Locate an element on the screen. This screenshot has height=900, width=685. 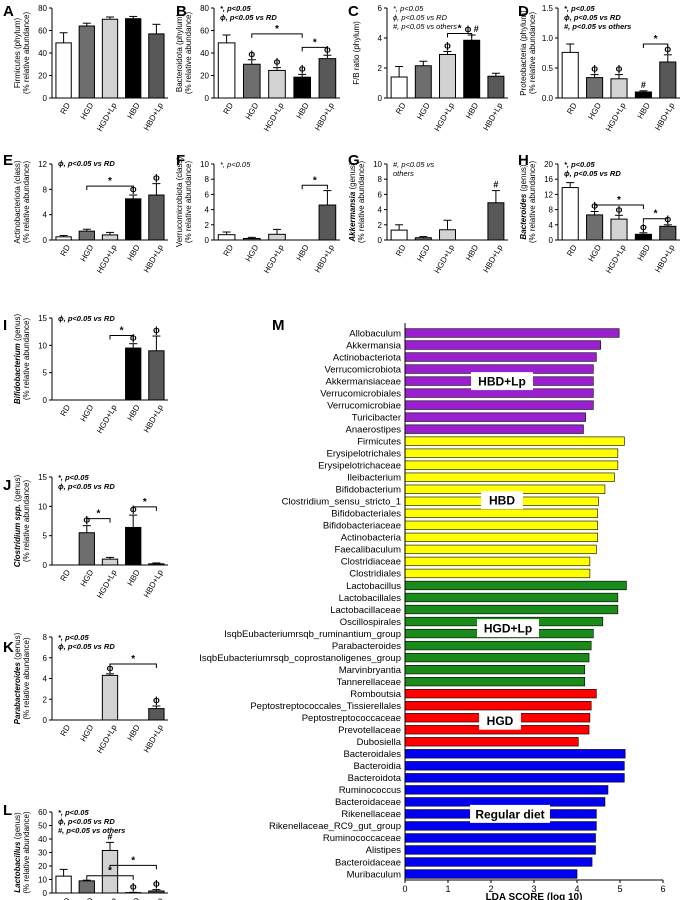
x-axis-label: LDA SCORE (log 10) is located at coordinates (534, 896).